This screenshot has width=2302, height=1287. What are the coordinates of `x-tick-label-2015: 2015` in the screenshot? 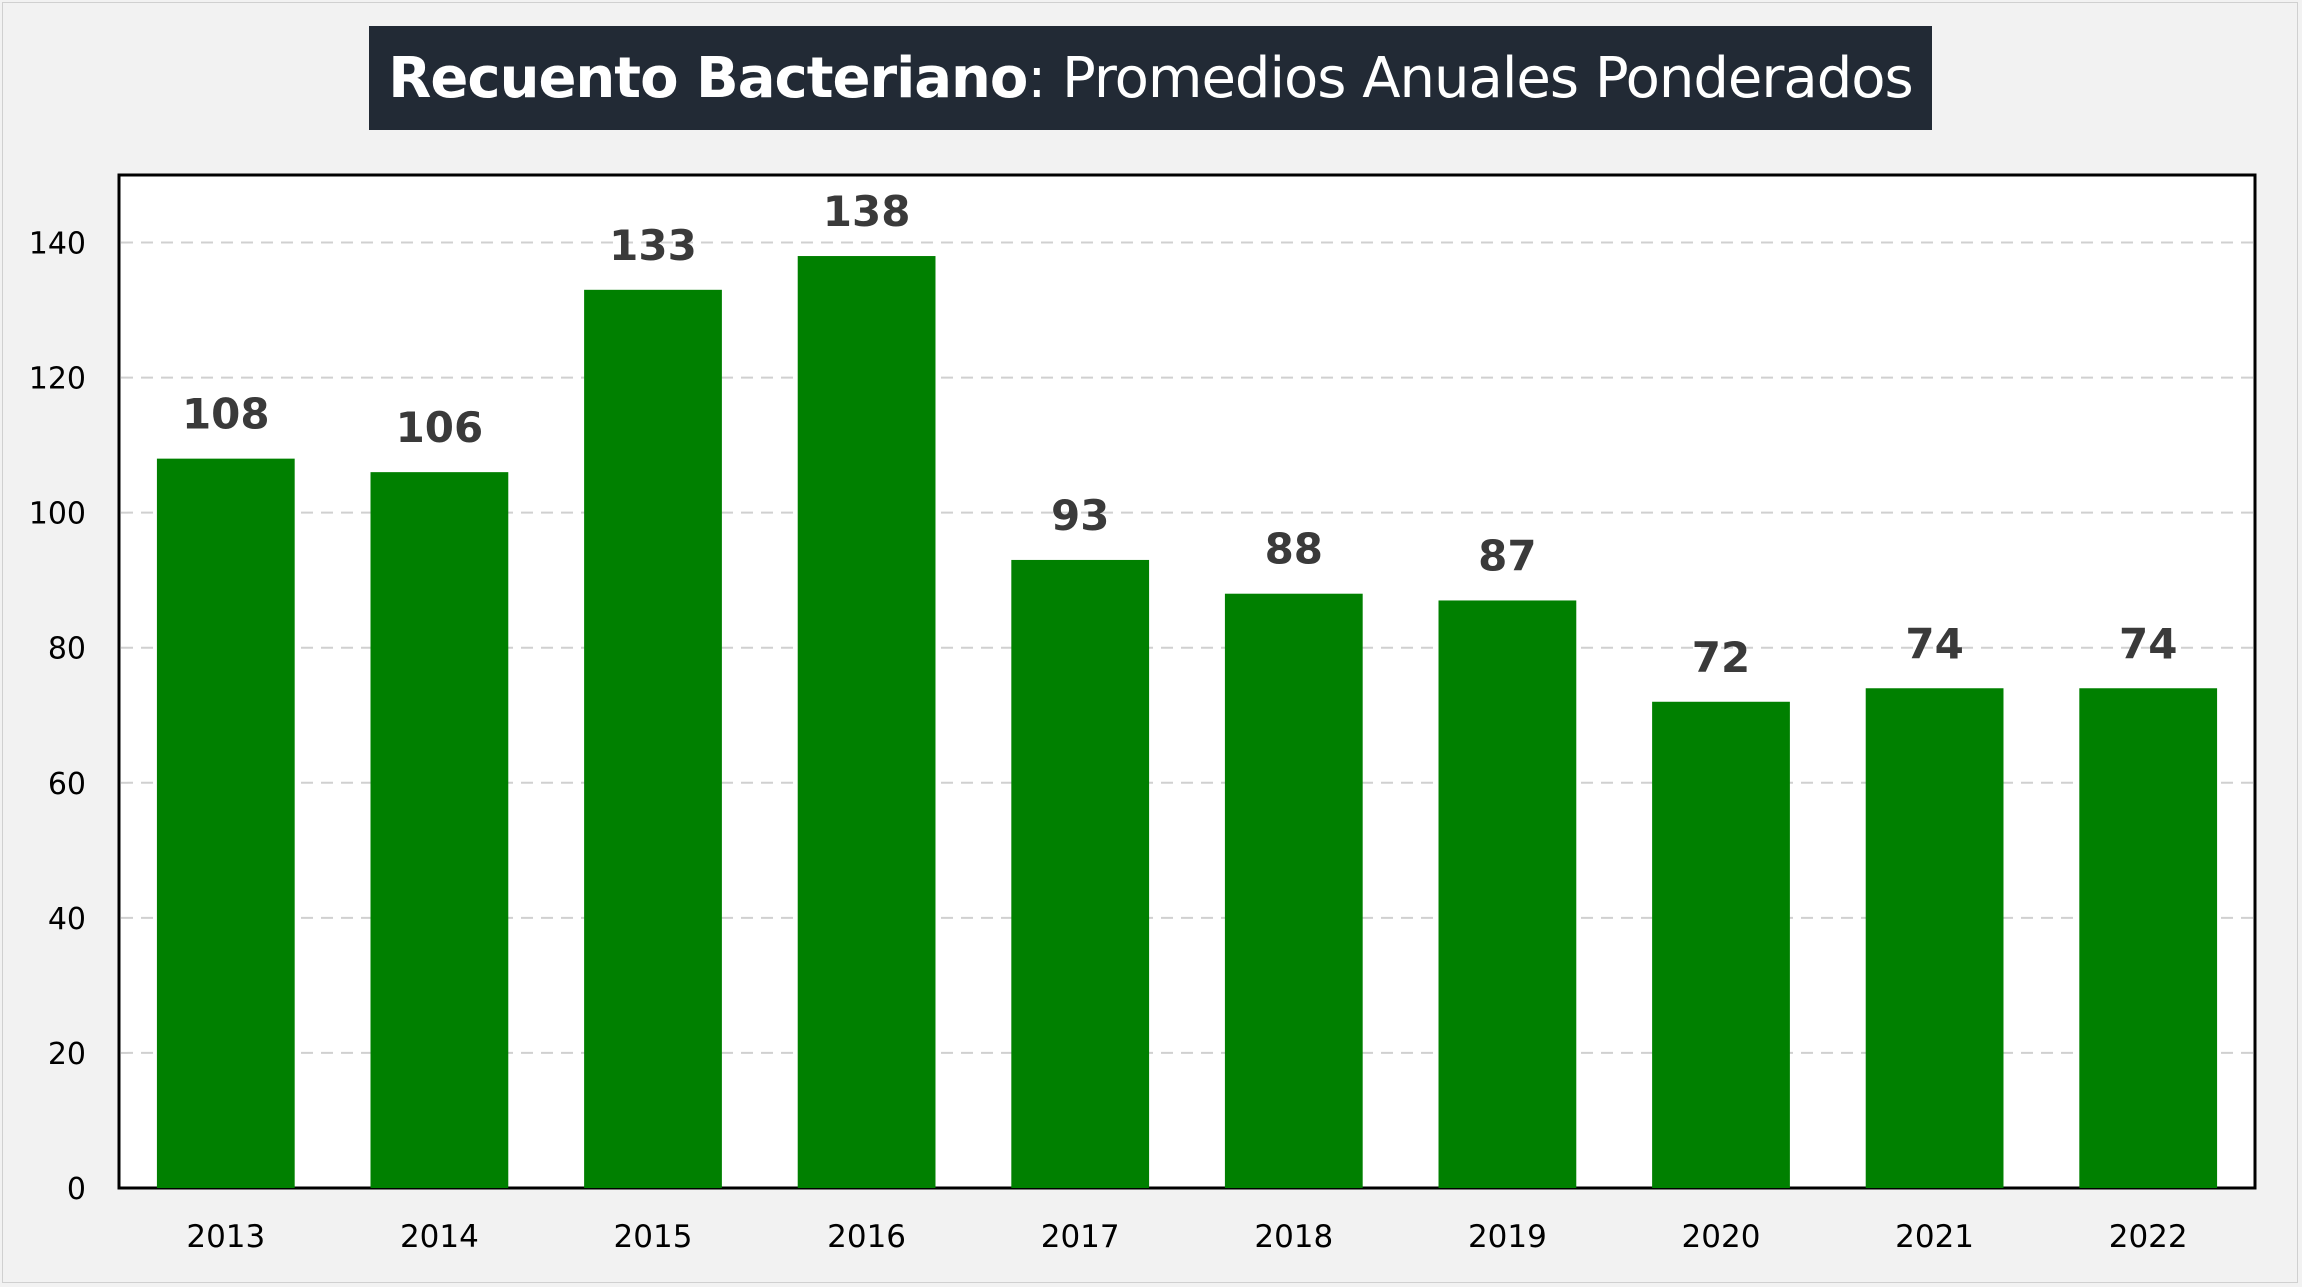 It's located at (653, 1237).